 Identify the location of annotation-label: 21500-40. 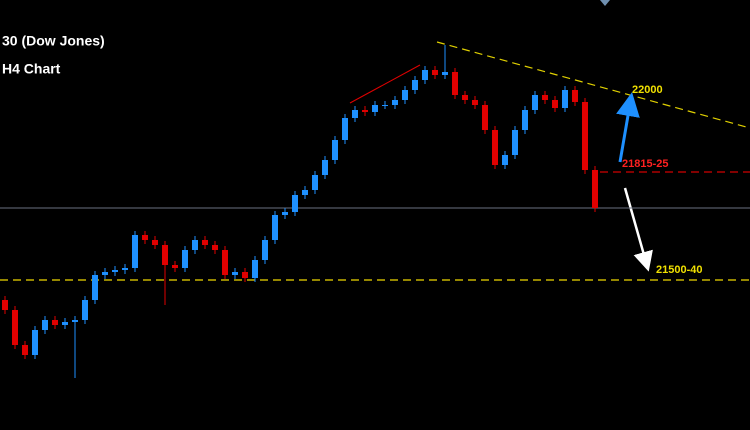
(679, 270).